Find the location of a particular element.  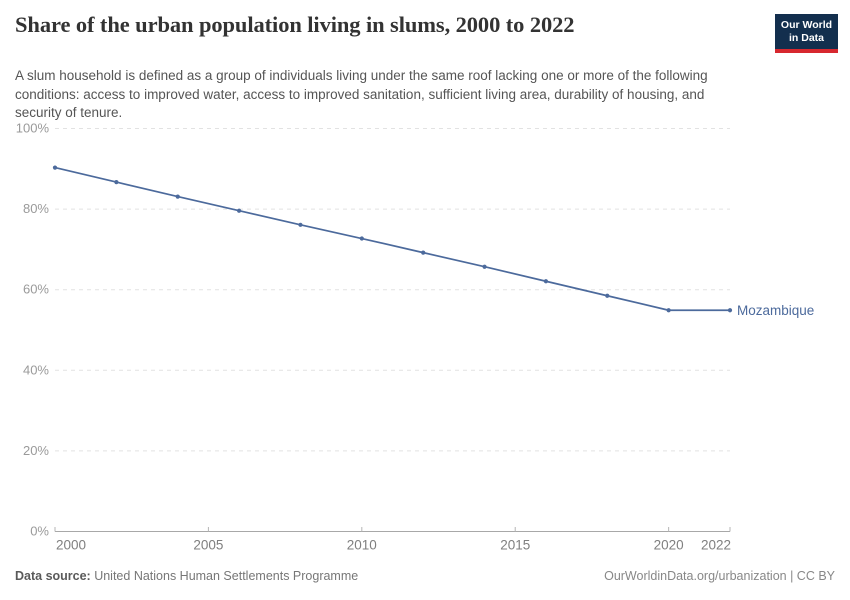

y-axis-tick-label: 60% is located at coordinates (36, 289).